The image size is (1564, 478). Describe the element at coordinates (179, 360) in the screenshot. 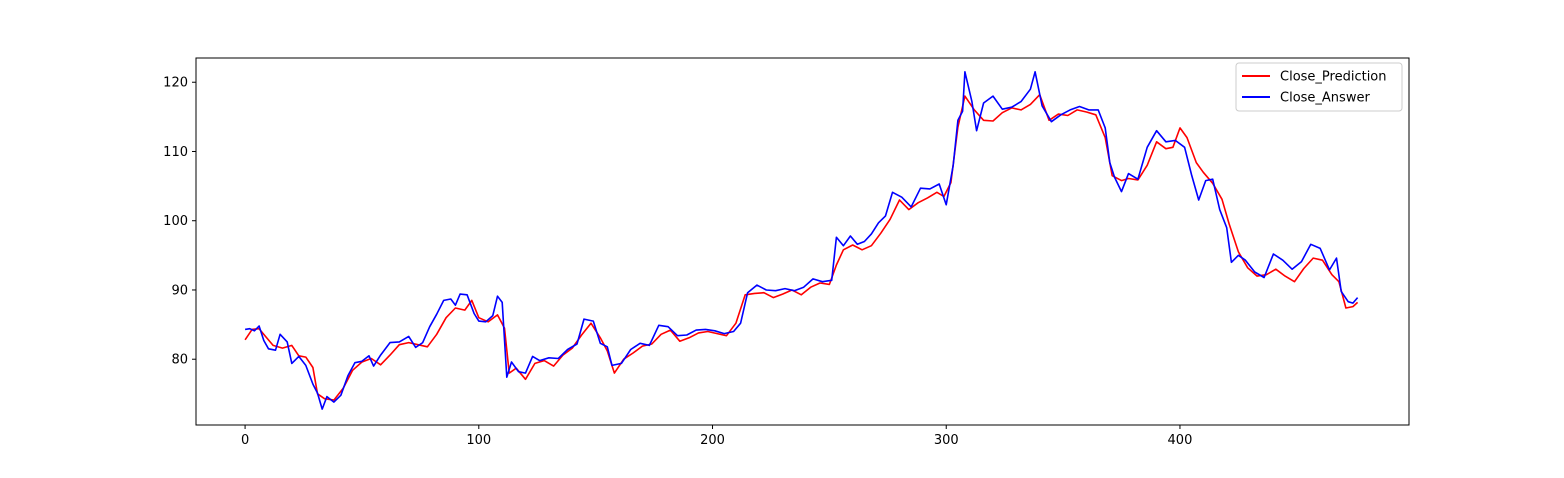

I see `y-tick-label: 80` at that location.